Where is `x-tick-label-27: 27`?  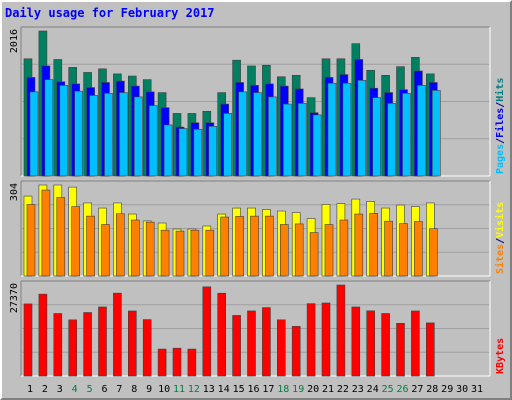 x-tick-label-27: 27 is located at coordinates (417, 389).